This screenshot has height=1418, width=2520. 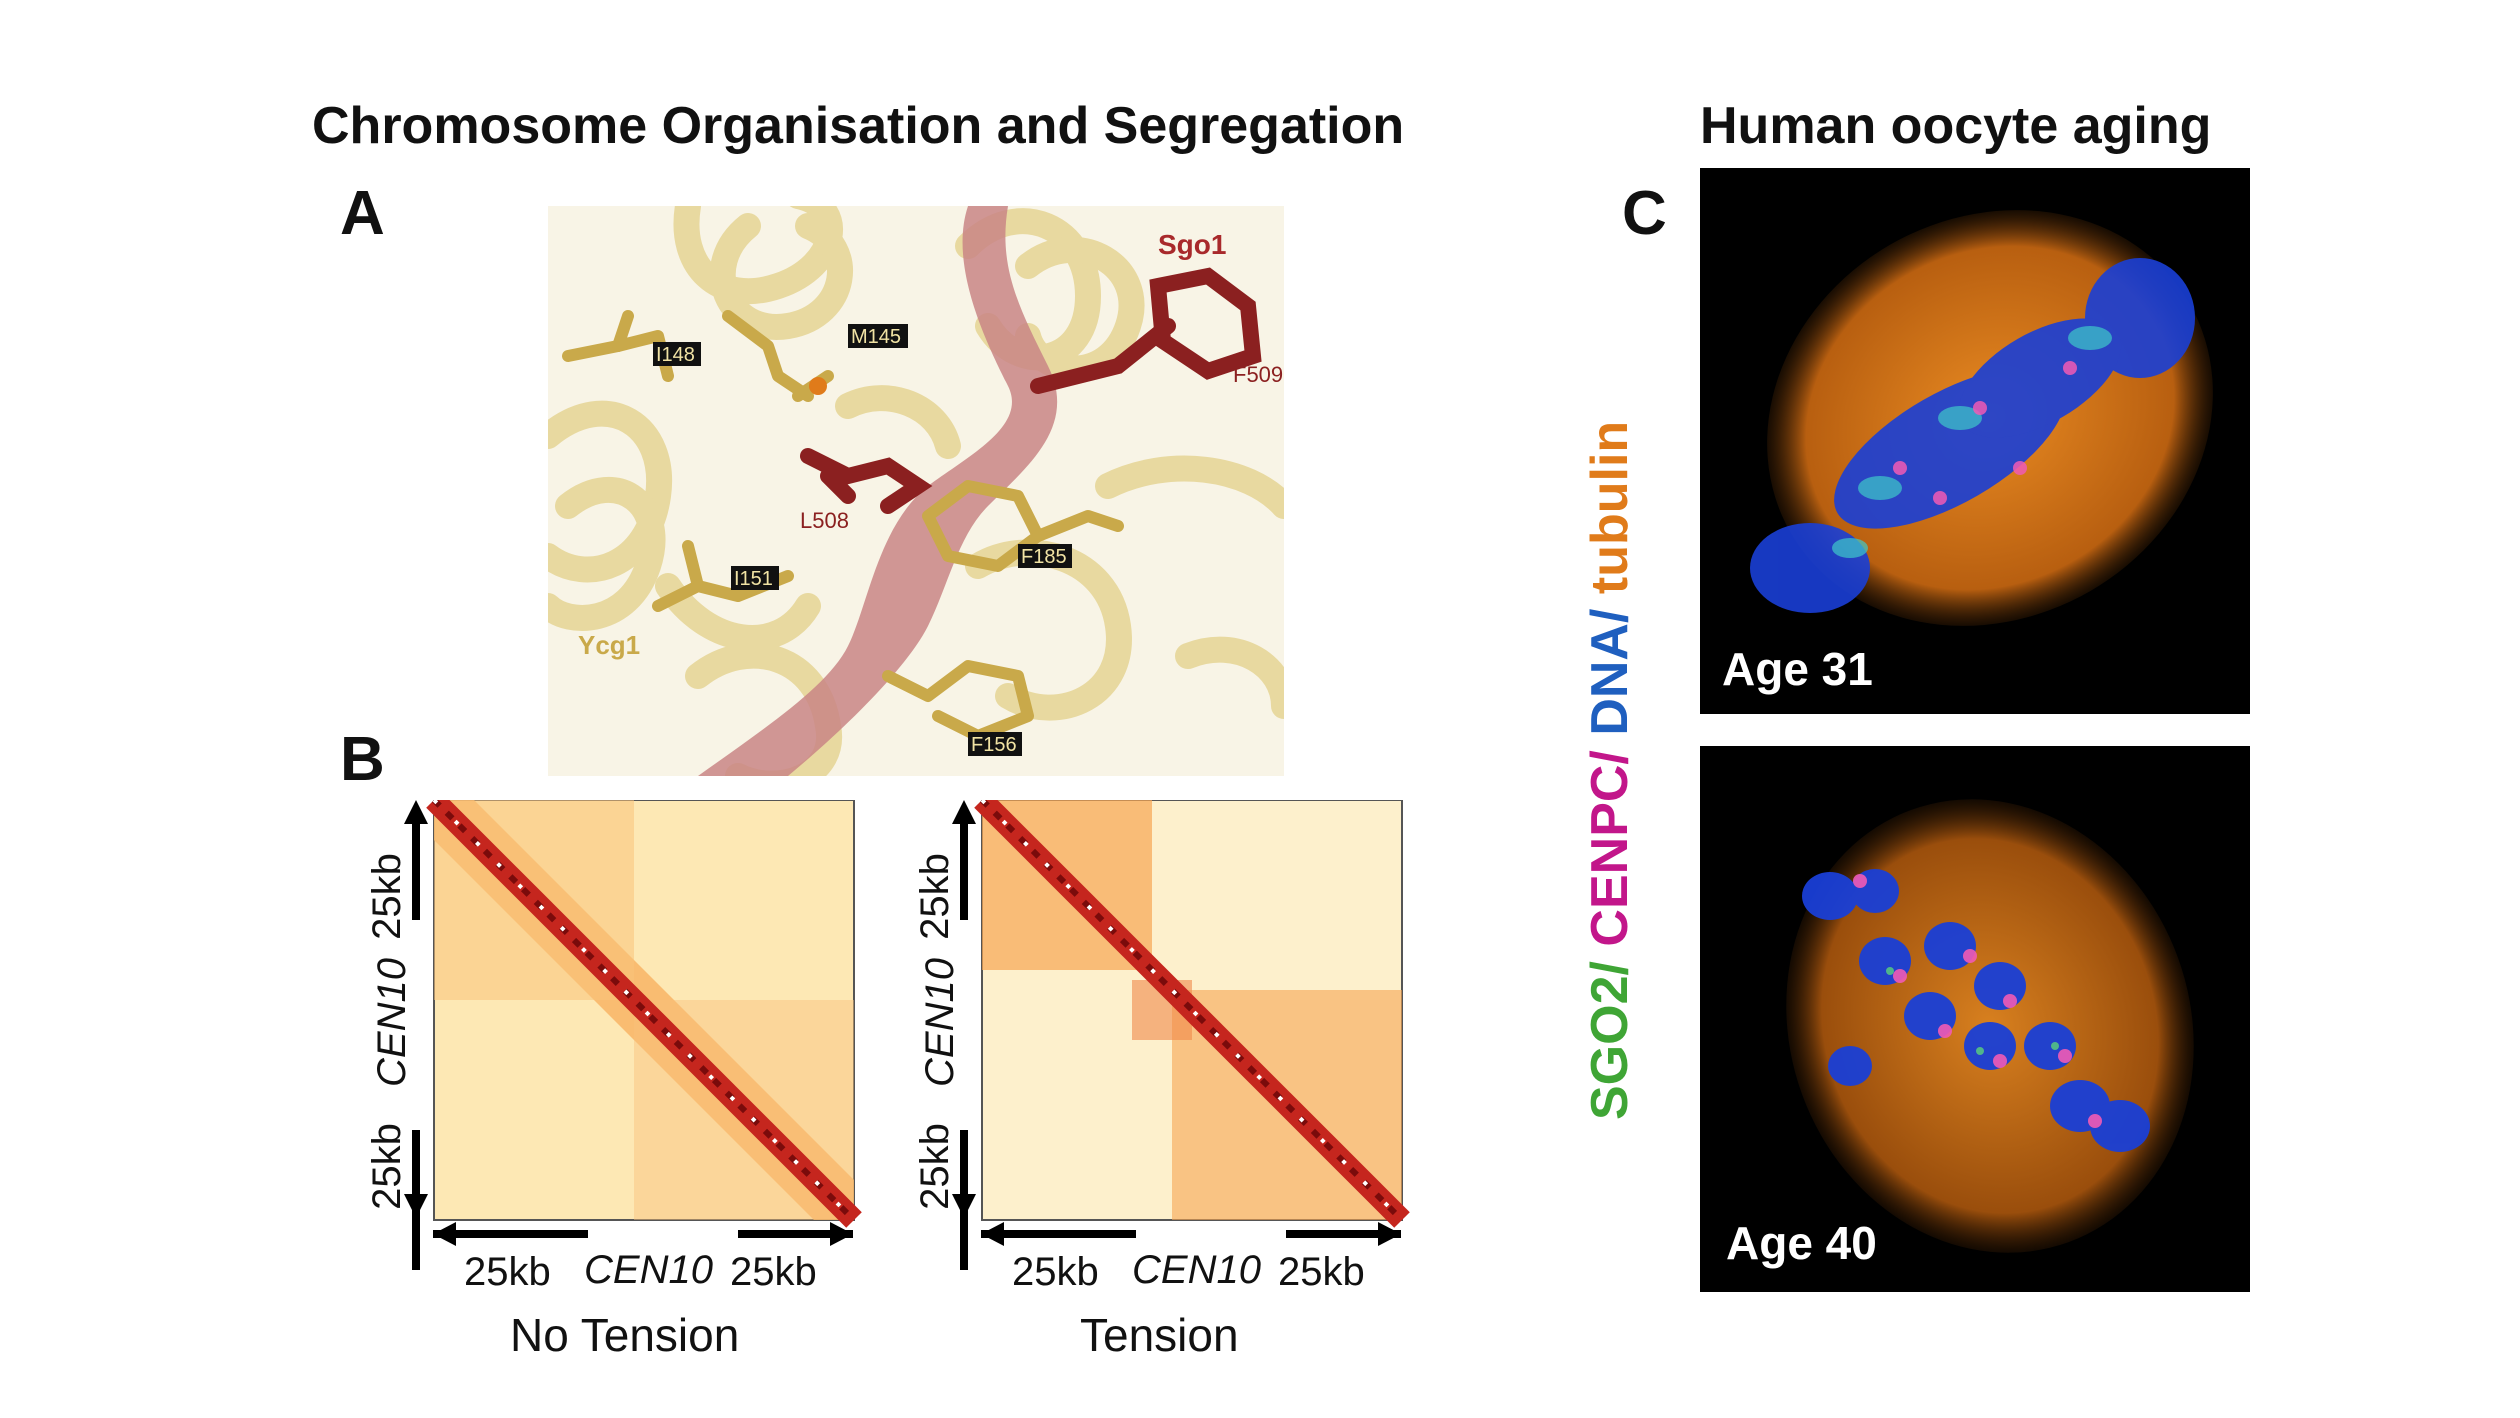 What do you see at coordinates (1610, 856) in the screenshot?
I see `stain-legend-cenpc: CENPC/` at bounding box center [1610, 856].